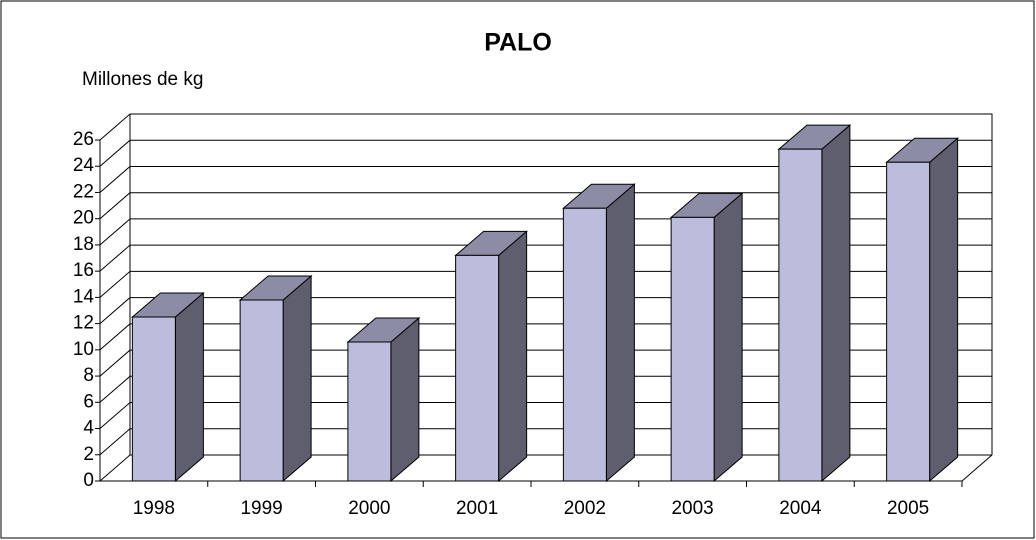  I want to click on y-tick-label: 26, so click(83, 139).